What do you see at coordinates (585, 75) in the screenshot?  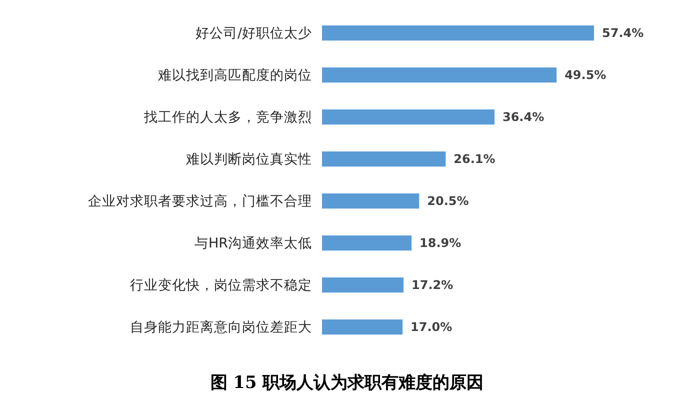 I see `data-label: 49.5%` at bounding box center [585, 75].